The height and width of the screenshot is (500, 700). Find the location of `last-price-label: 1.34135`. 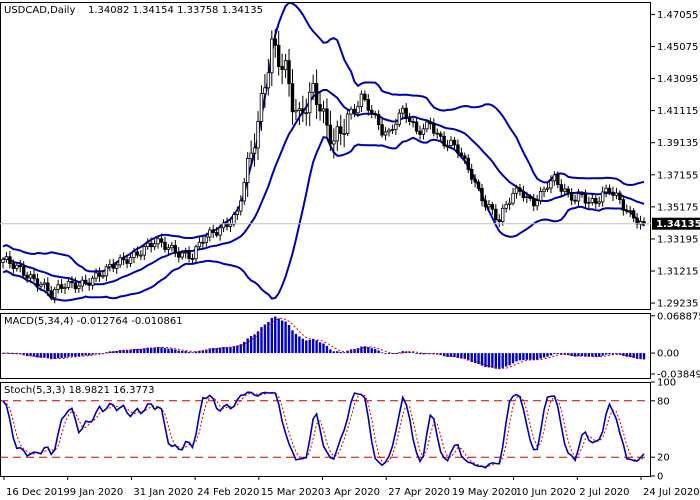

last-price-label: 1.34135 is located at coordinates (678, 224).